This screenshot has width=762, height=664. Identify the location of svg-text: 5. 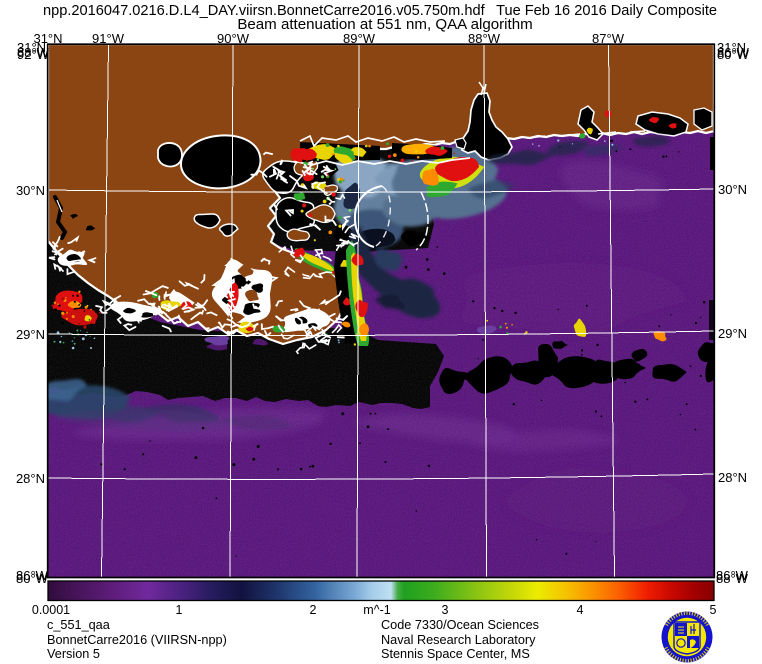
(713, 610).